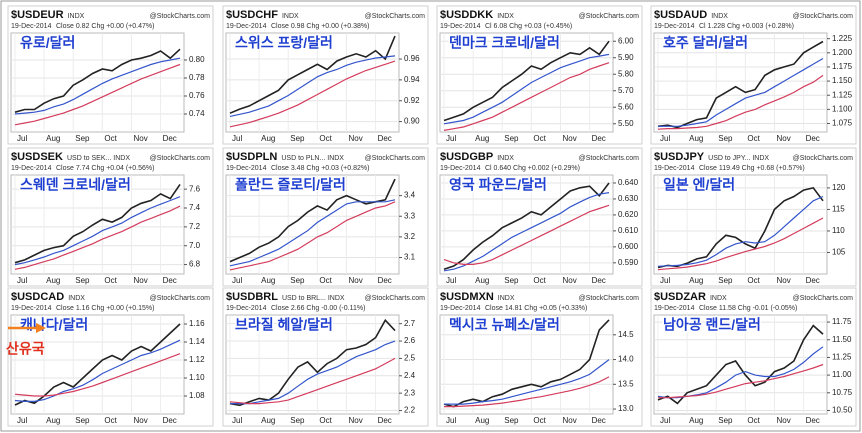 This screenshot has height=433, width=862. What do you see at coordinates (105, 168) in the screenshot?
I see `quote: Close 7.74 Chg +0.04 (+0.56%)` at bounding box center [105, 168].